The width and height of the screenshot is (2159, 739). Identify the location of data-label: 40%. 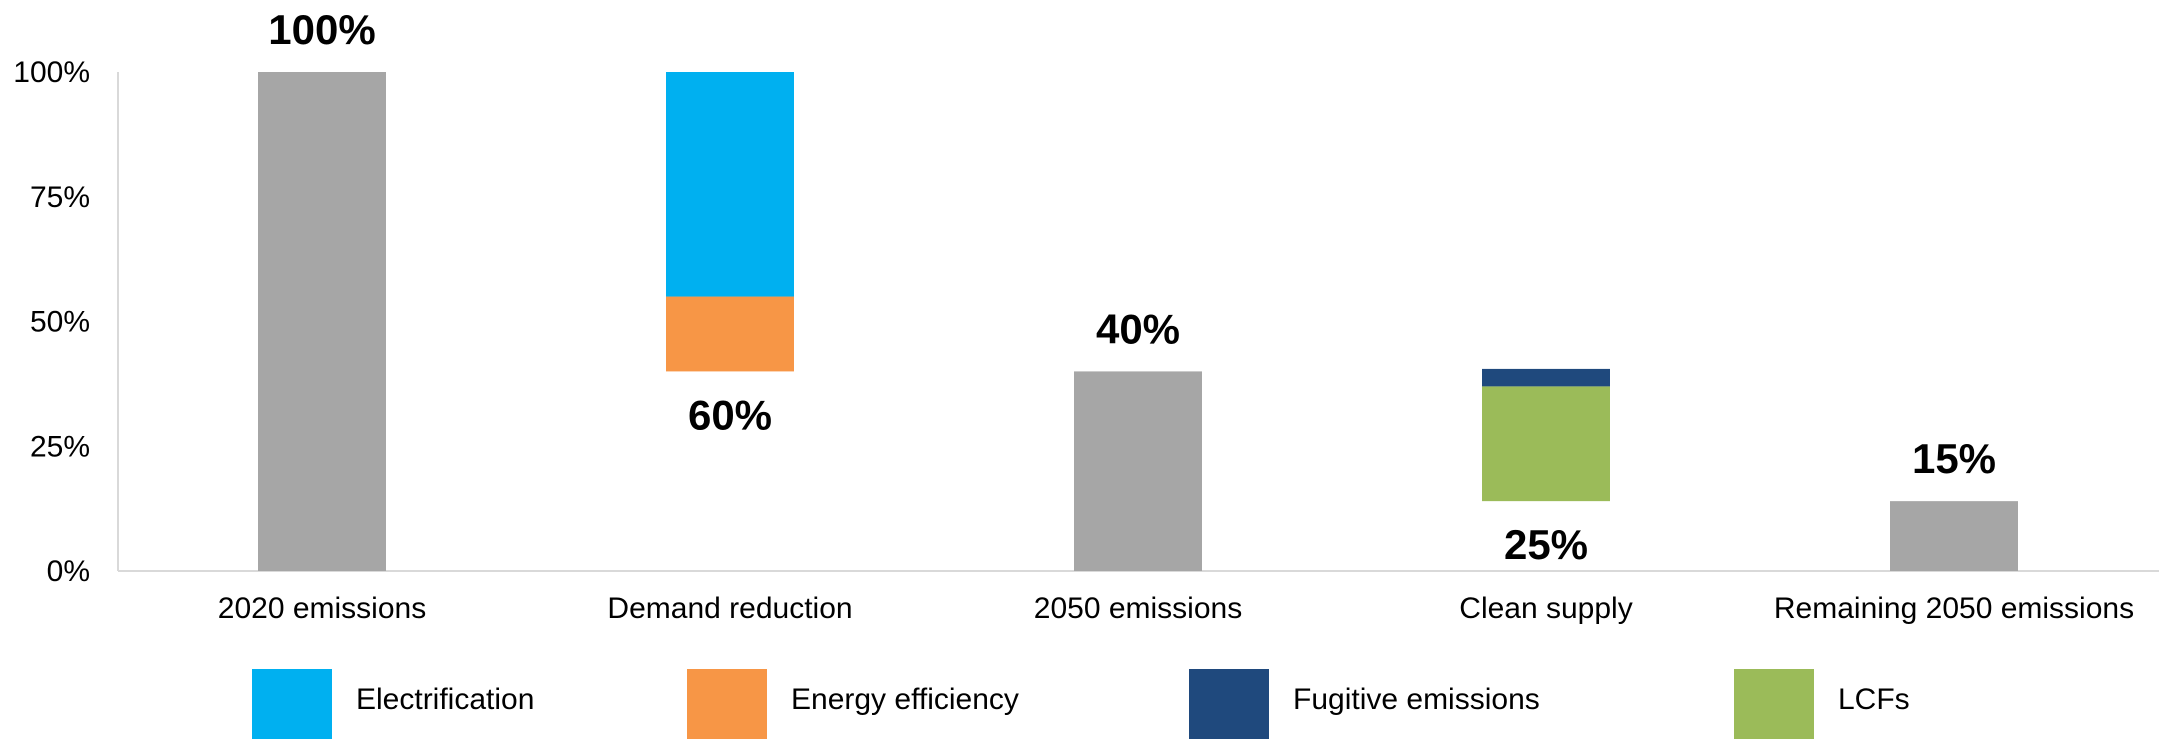
(1138, 328).